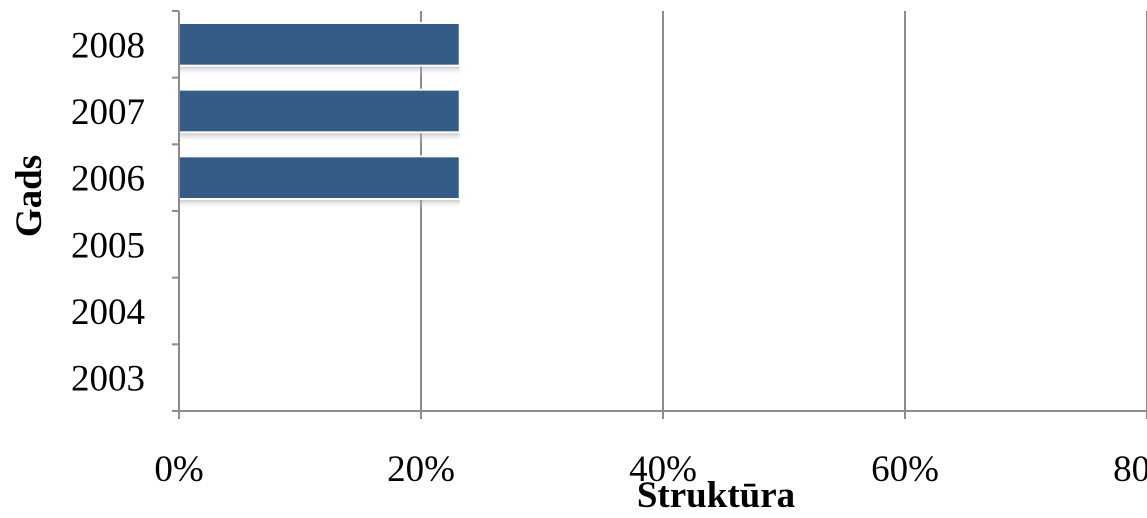 This screenshot has width=1147, height=518. Describe the element at coordinates (178, 469) in the screenshot. I see `x-tick-label: 0%` at that location.